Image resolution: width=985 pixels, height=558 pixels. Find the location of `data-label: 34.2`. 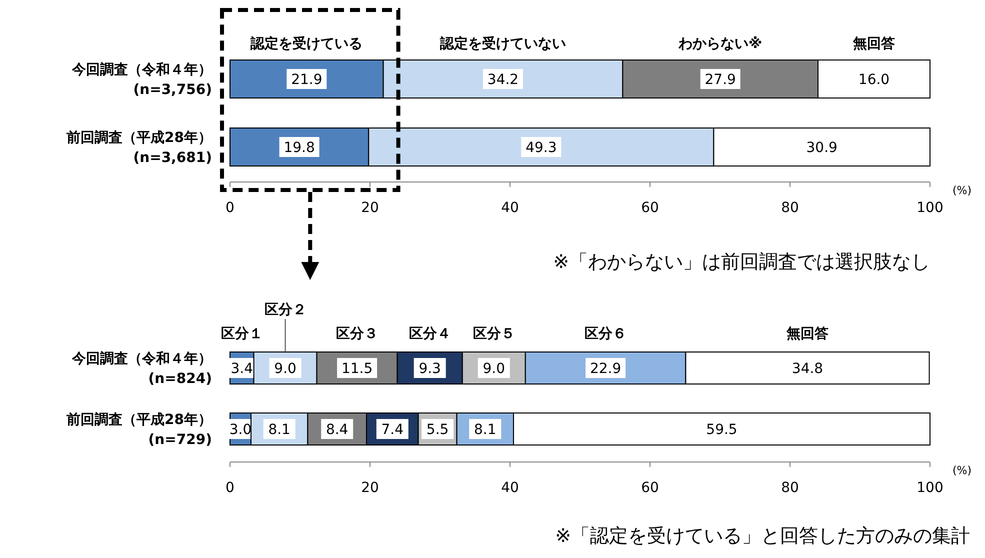

data-label: 34.2 is located at coordinates (503, 80).